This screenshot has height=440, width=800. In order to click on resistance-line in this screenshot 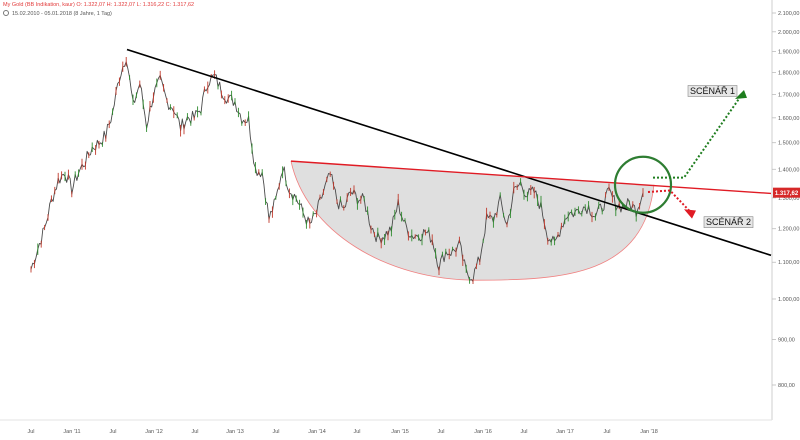, I will do `click(531, 177)`.